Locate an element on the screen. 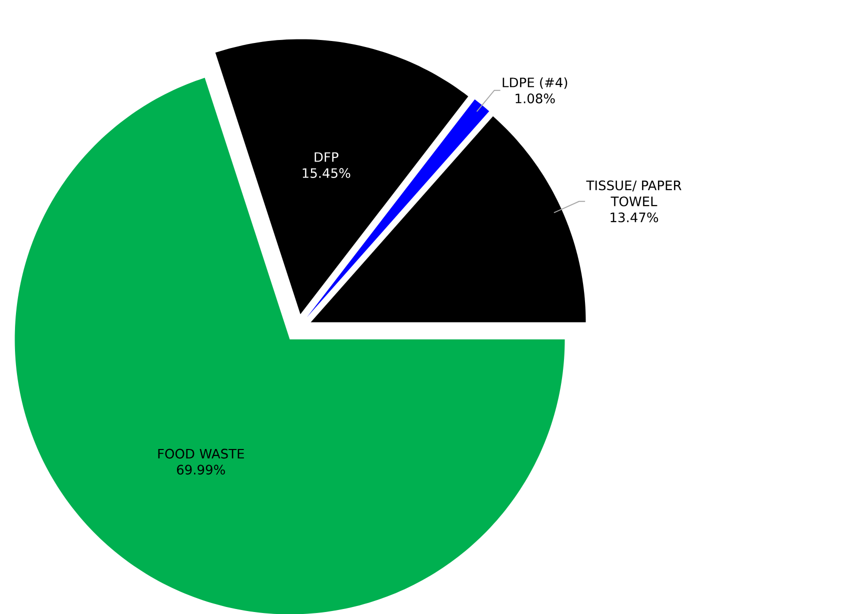 The image size is (846, 614). slice-label: LDPE (#4) is located at coordinates (535, 83).